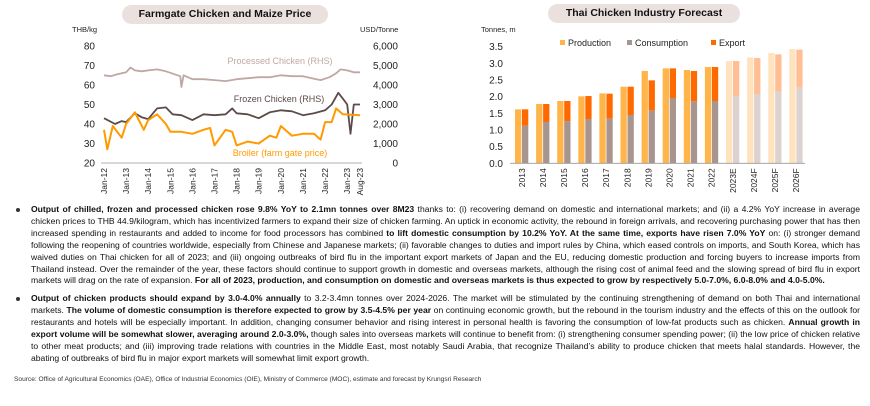 The height and width of the screenshot is (406, 870). What do you see at coordinates (385, 86) in the screenshot?
I see `right-tick-label: 4,000` at bounding box center [385, 86].